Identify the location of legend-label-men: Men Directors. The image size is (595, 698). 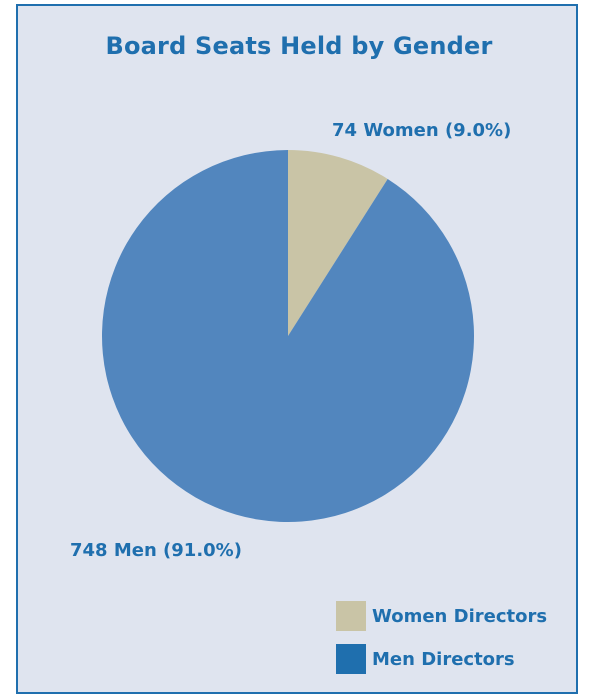
(443, 659).